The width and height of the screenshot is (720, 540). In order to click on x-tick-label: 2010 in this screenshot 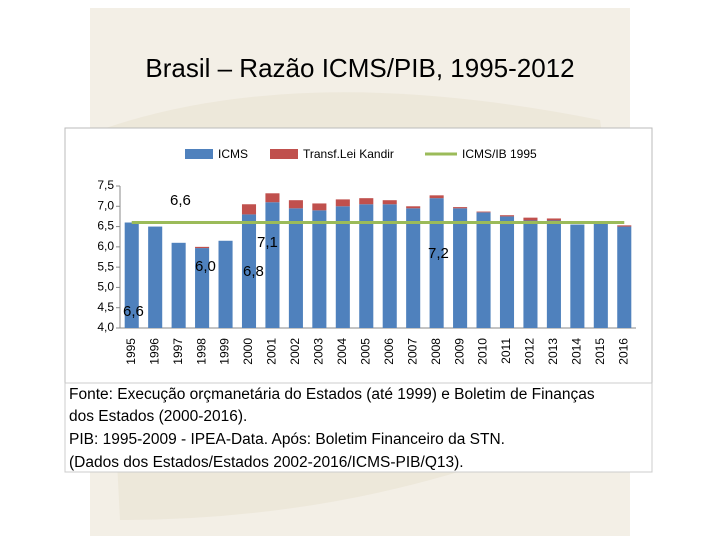, I will do `click(483, 351)`.